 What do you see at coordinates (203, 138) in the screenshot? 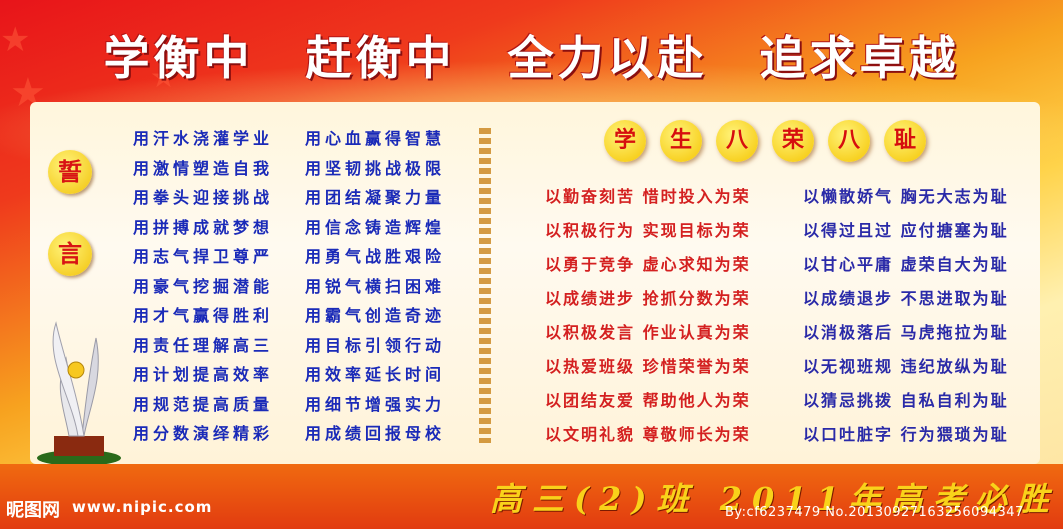
I see `oath-line: 用汗水浇灌学业` at bounding box center [203, 138].